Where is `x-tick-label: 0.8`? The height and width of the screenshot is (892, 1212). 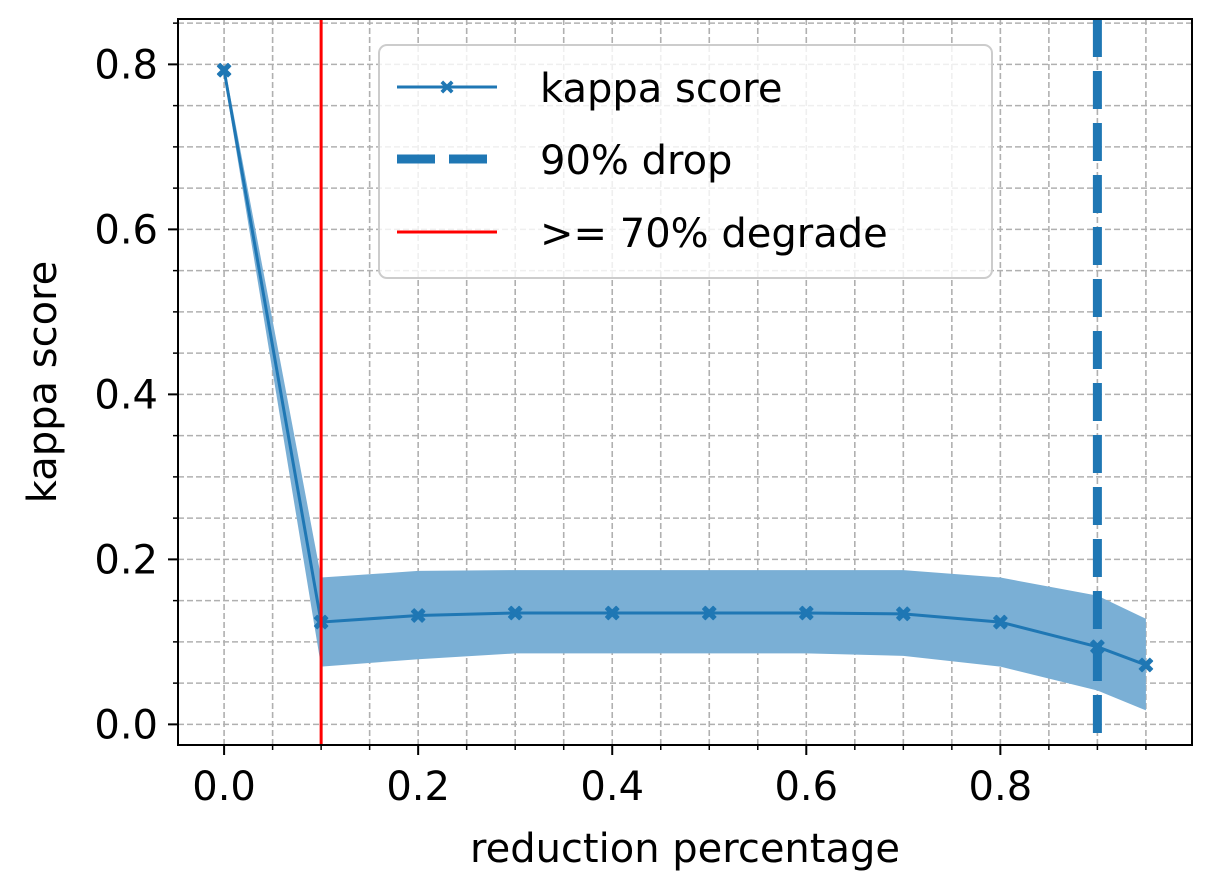 x-tick-label: 0.8 is located at coordinates (1001, 787).